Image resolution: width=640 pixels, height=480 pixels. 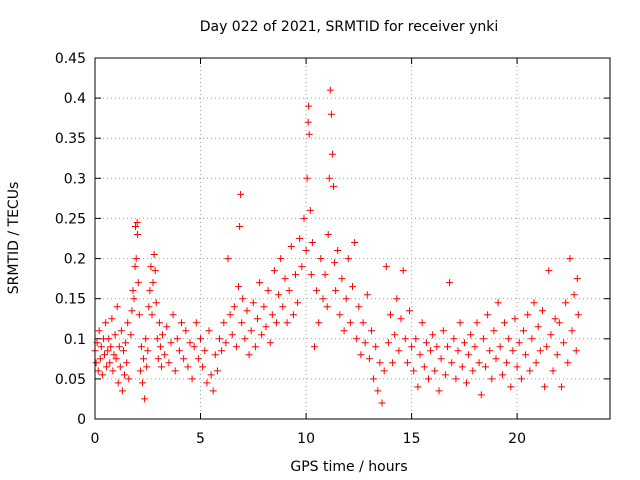 I want to click on x-tick-label: 0, so click(x=95, y=439).